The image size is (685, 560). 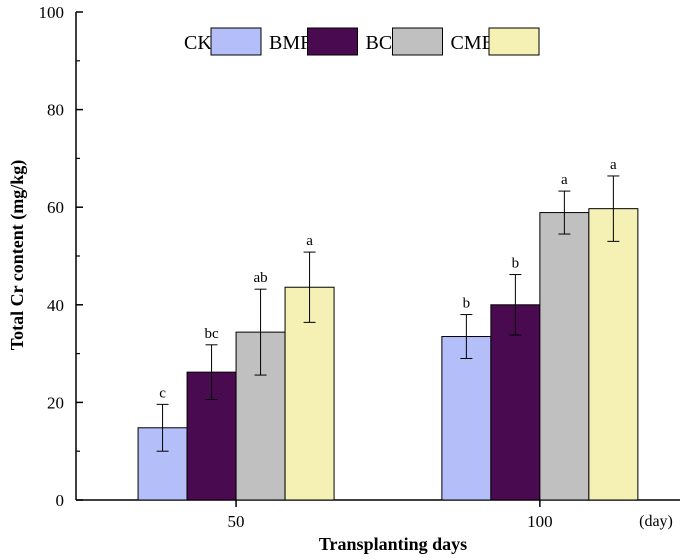 What do you see at coordinates (17, 255) in the screenshot?
I see `y-axis-label: Total Cr content (mg/kg)` at bounding box center [17, 255].